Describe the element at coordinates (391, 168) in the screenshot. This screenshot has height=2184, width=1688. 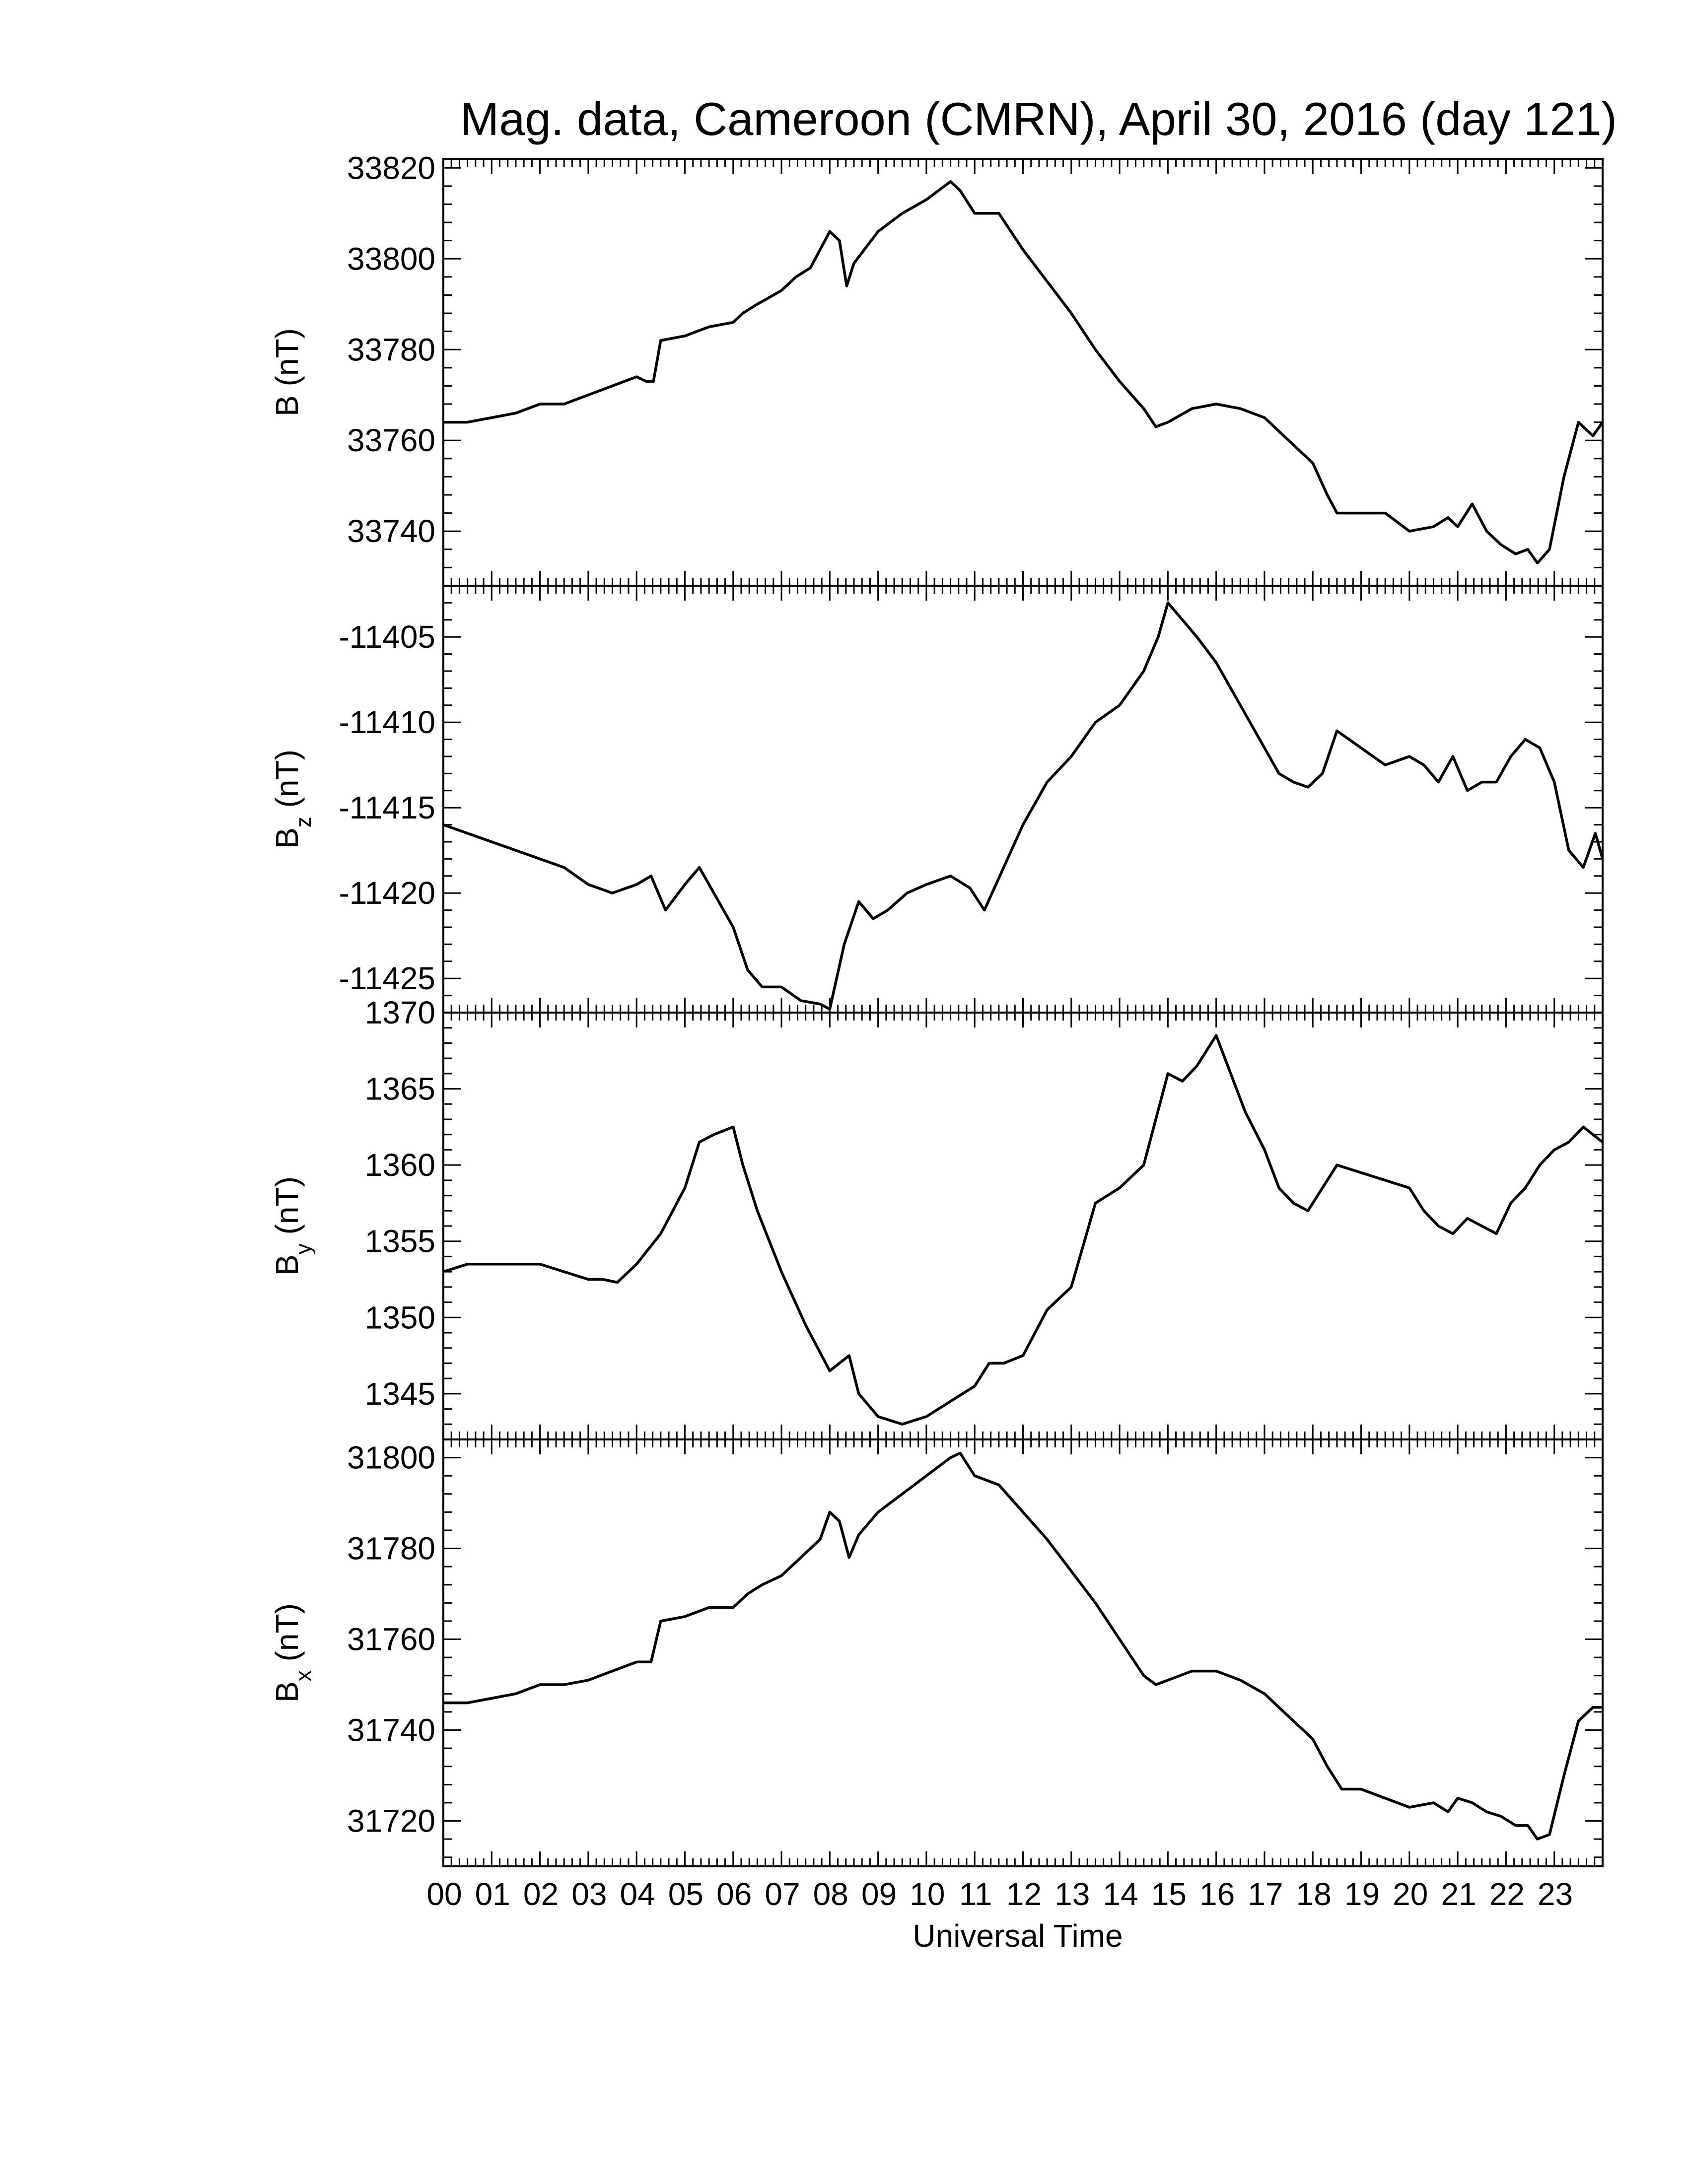
I see `y-tick-label: 33820` at that location.